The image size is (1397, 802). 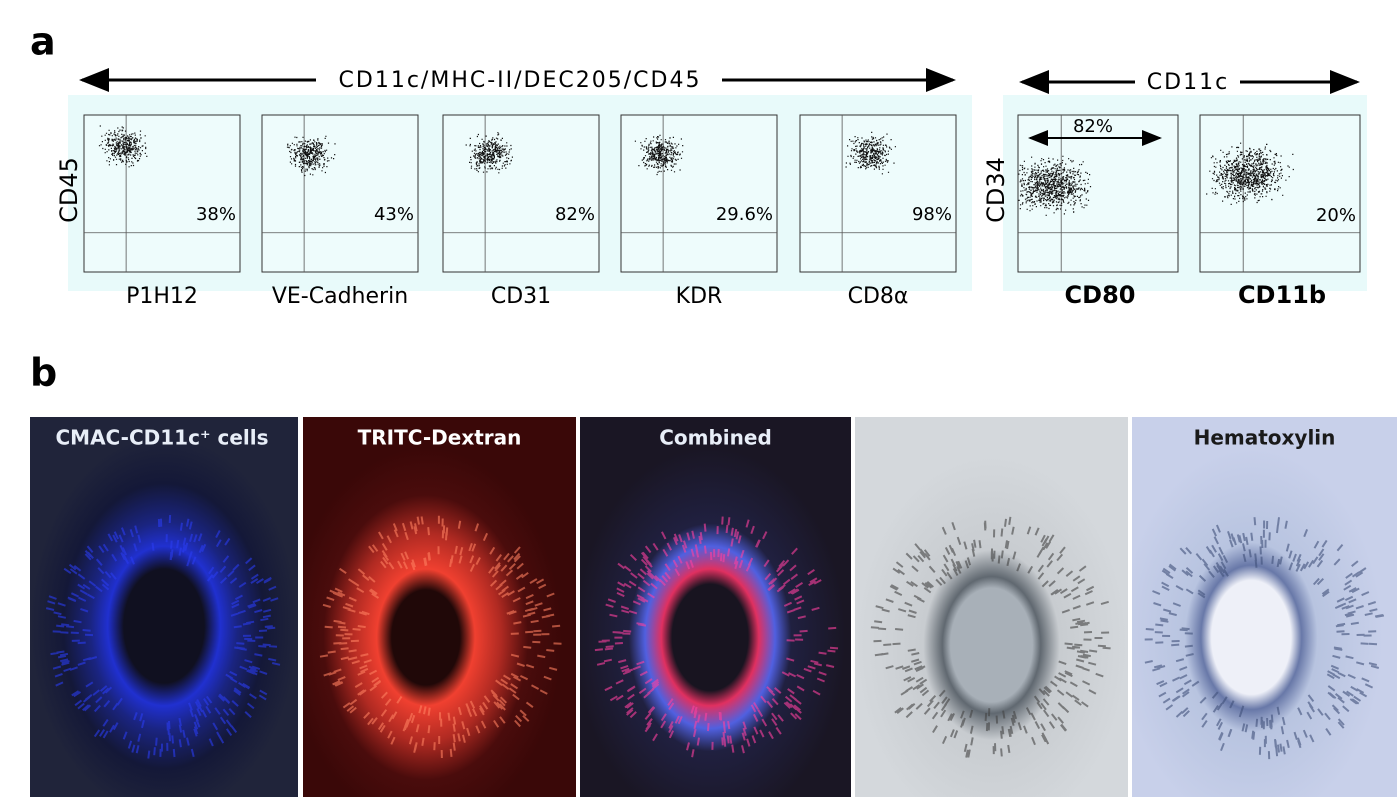 I want to click on image-title: Combined, so click(x=715, y=438).